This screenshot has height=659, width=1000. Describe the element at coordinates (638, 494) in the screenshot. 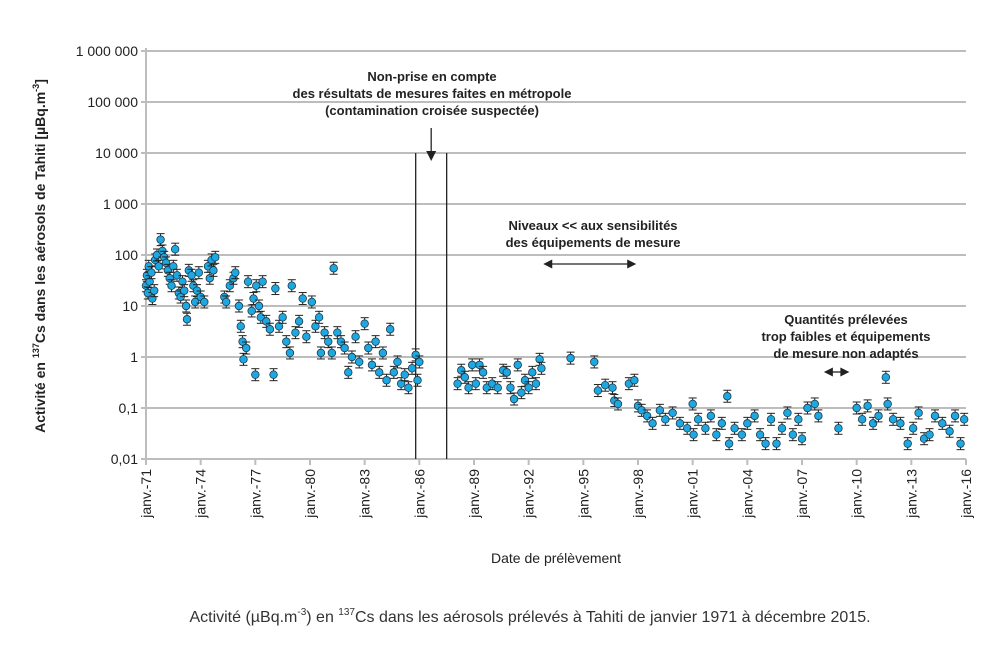

I see `x-tick-label: janv.-98` at that location.